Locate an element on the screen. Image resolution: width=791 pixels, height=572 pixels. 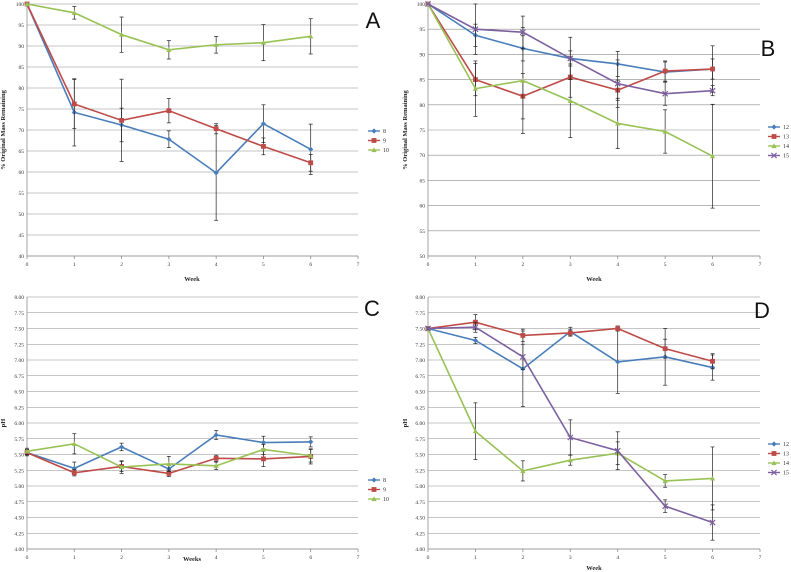
y-tick-label: 85 is located at coordinates (423, 81).